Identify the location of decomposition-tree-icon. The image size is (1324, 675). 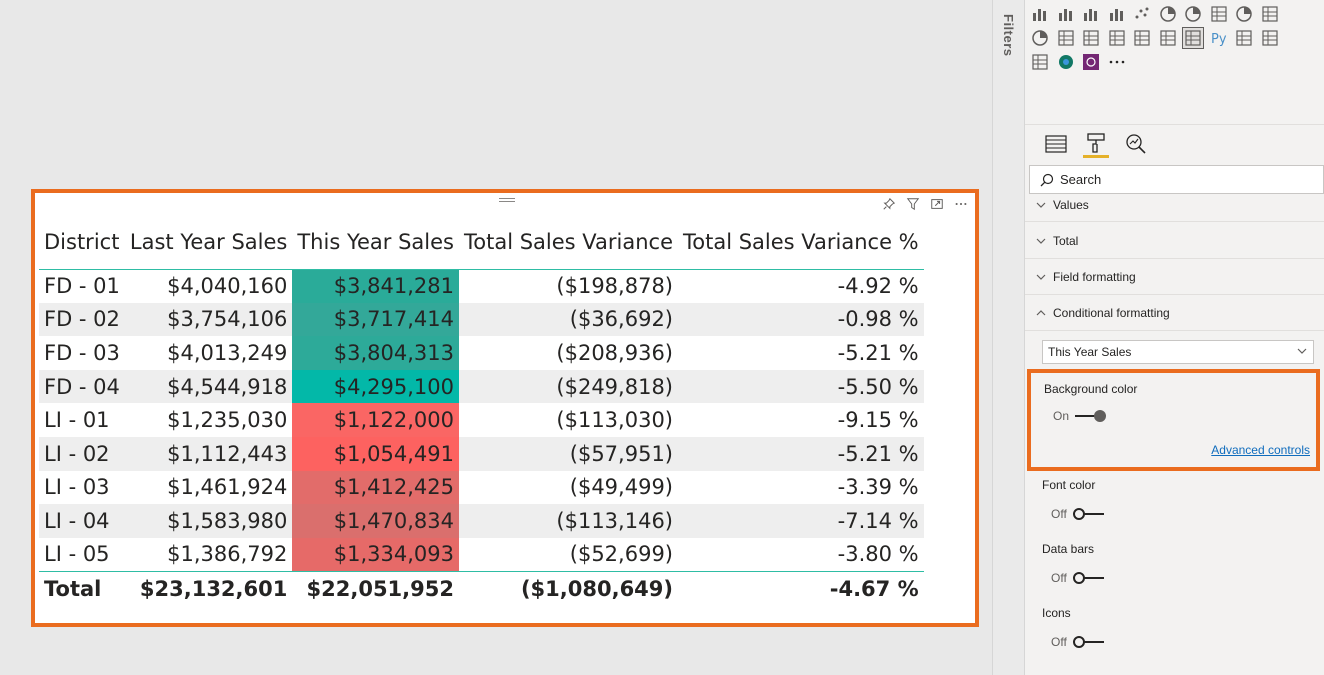
(1270, 38).